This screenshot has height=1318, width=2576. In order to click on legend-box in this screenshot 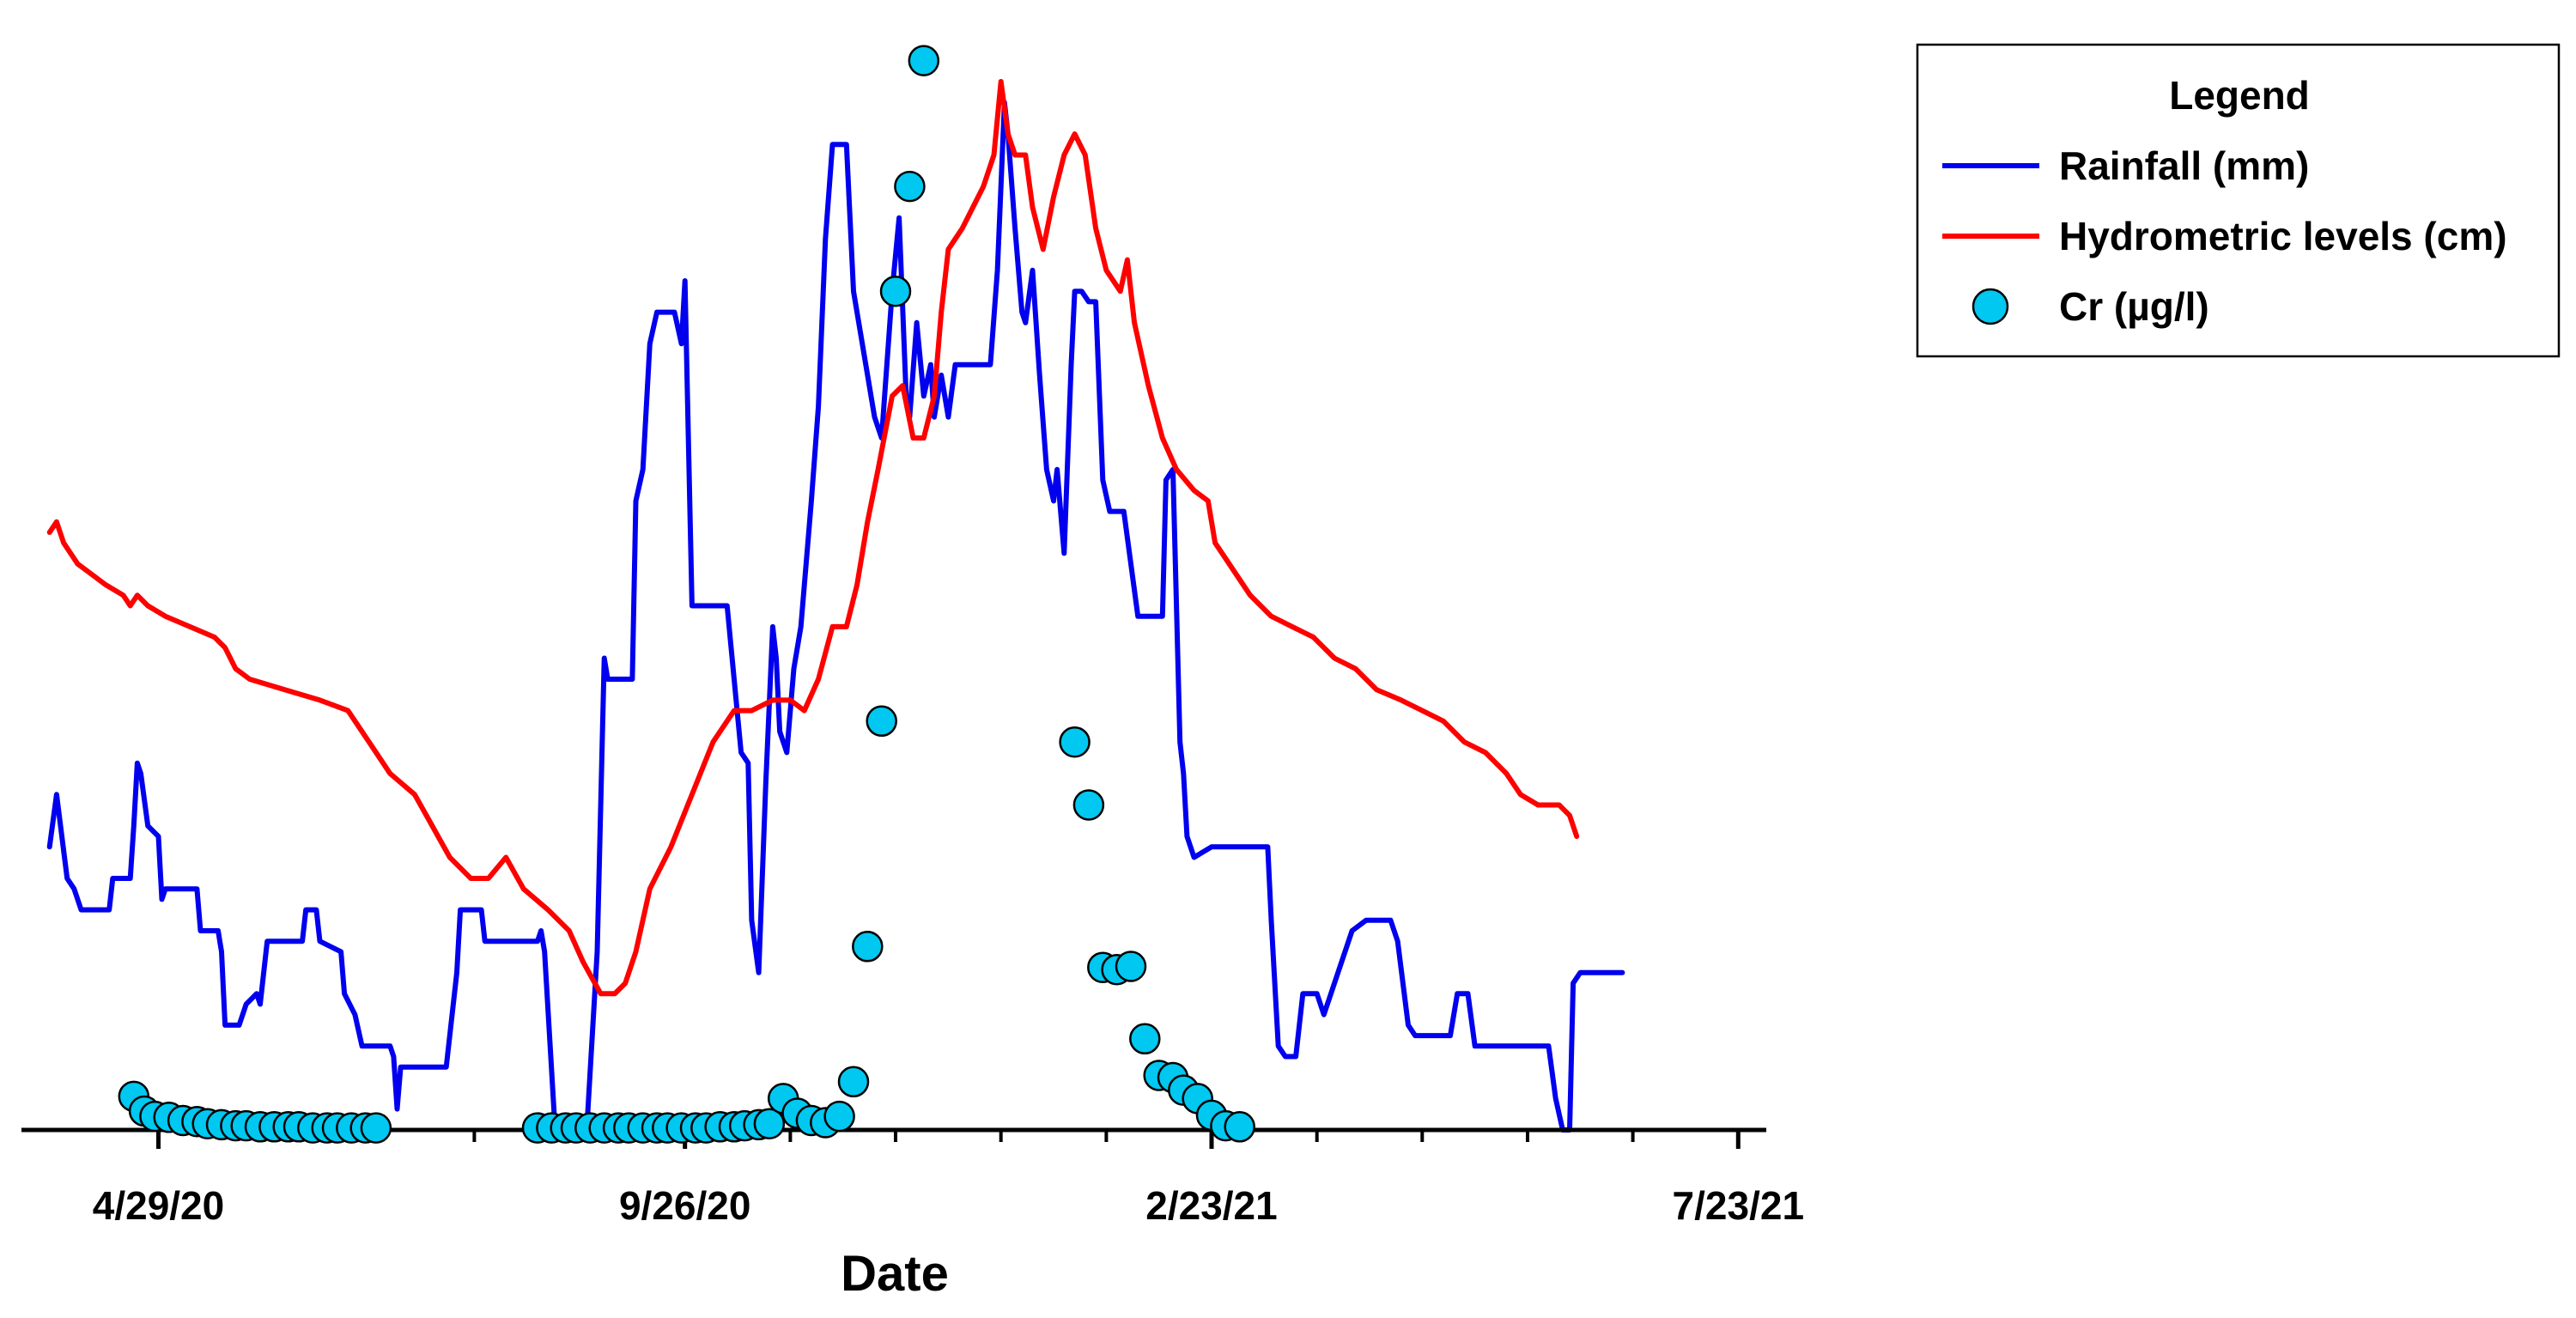, I will do `click(2238, 200)`.